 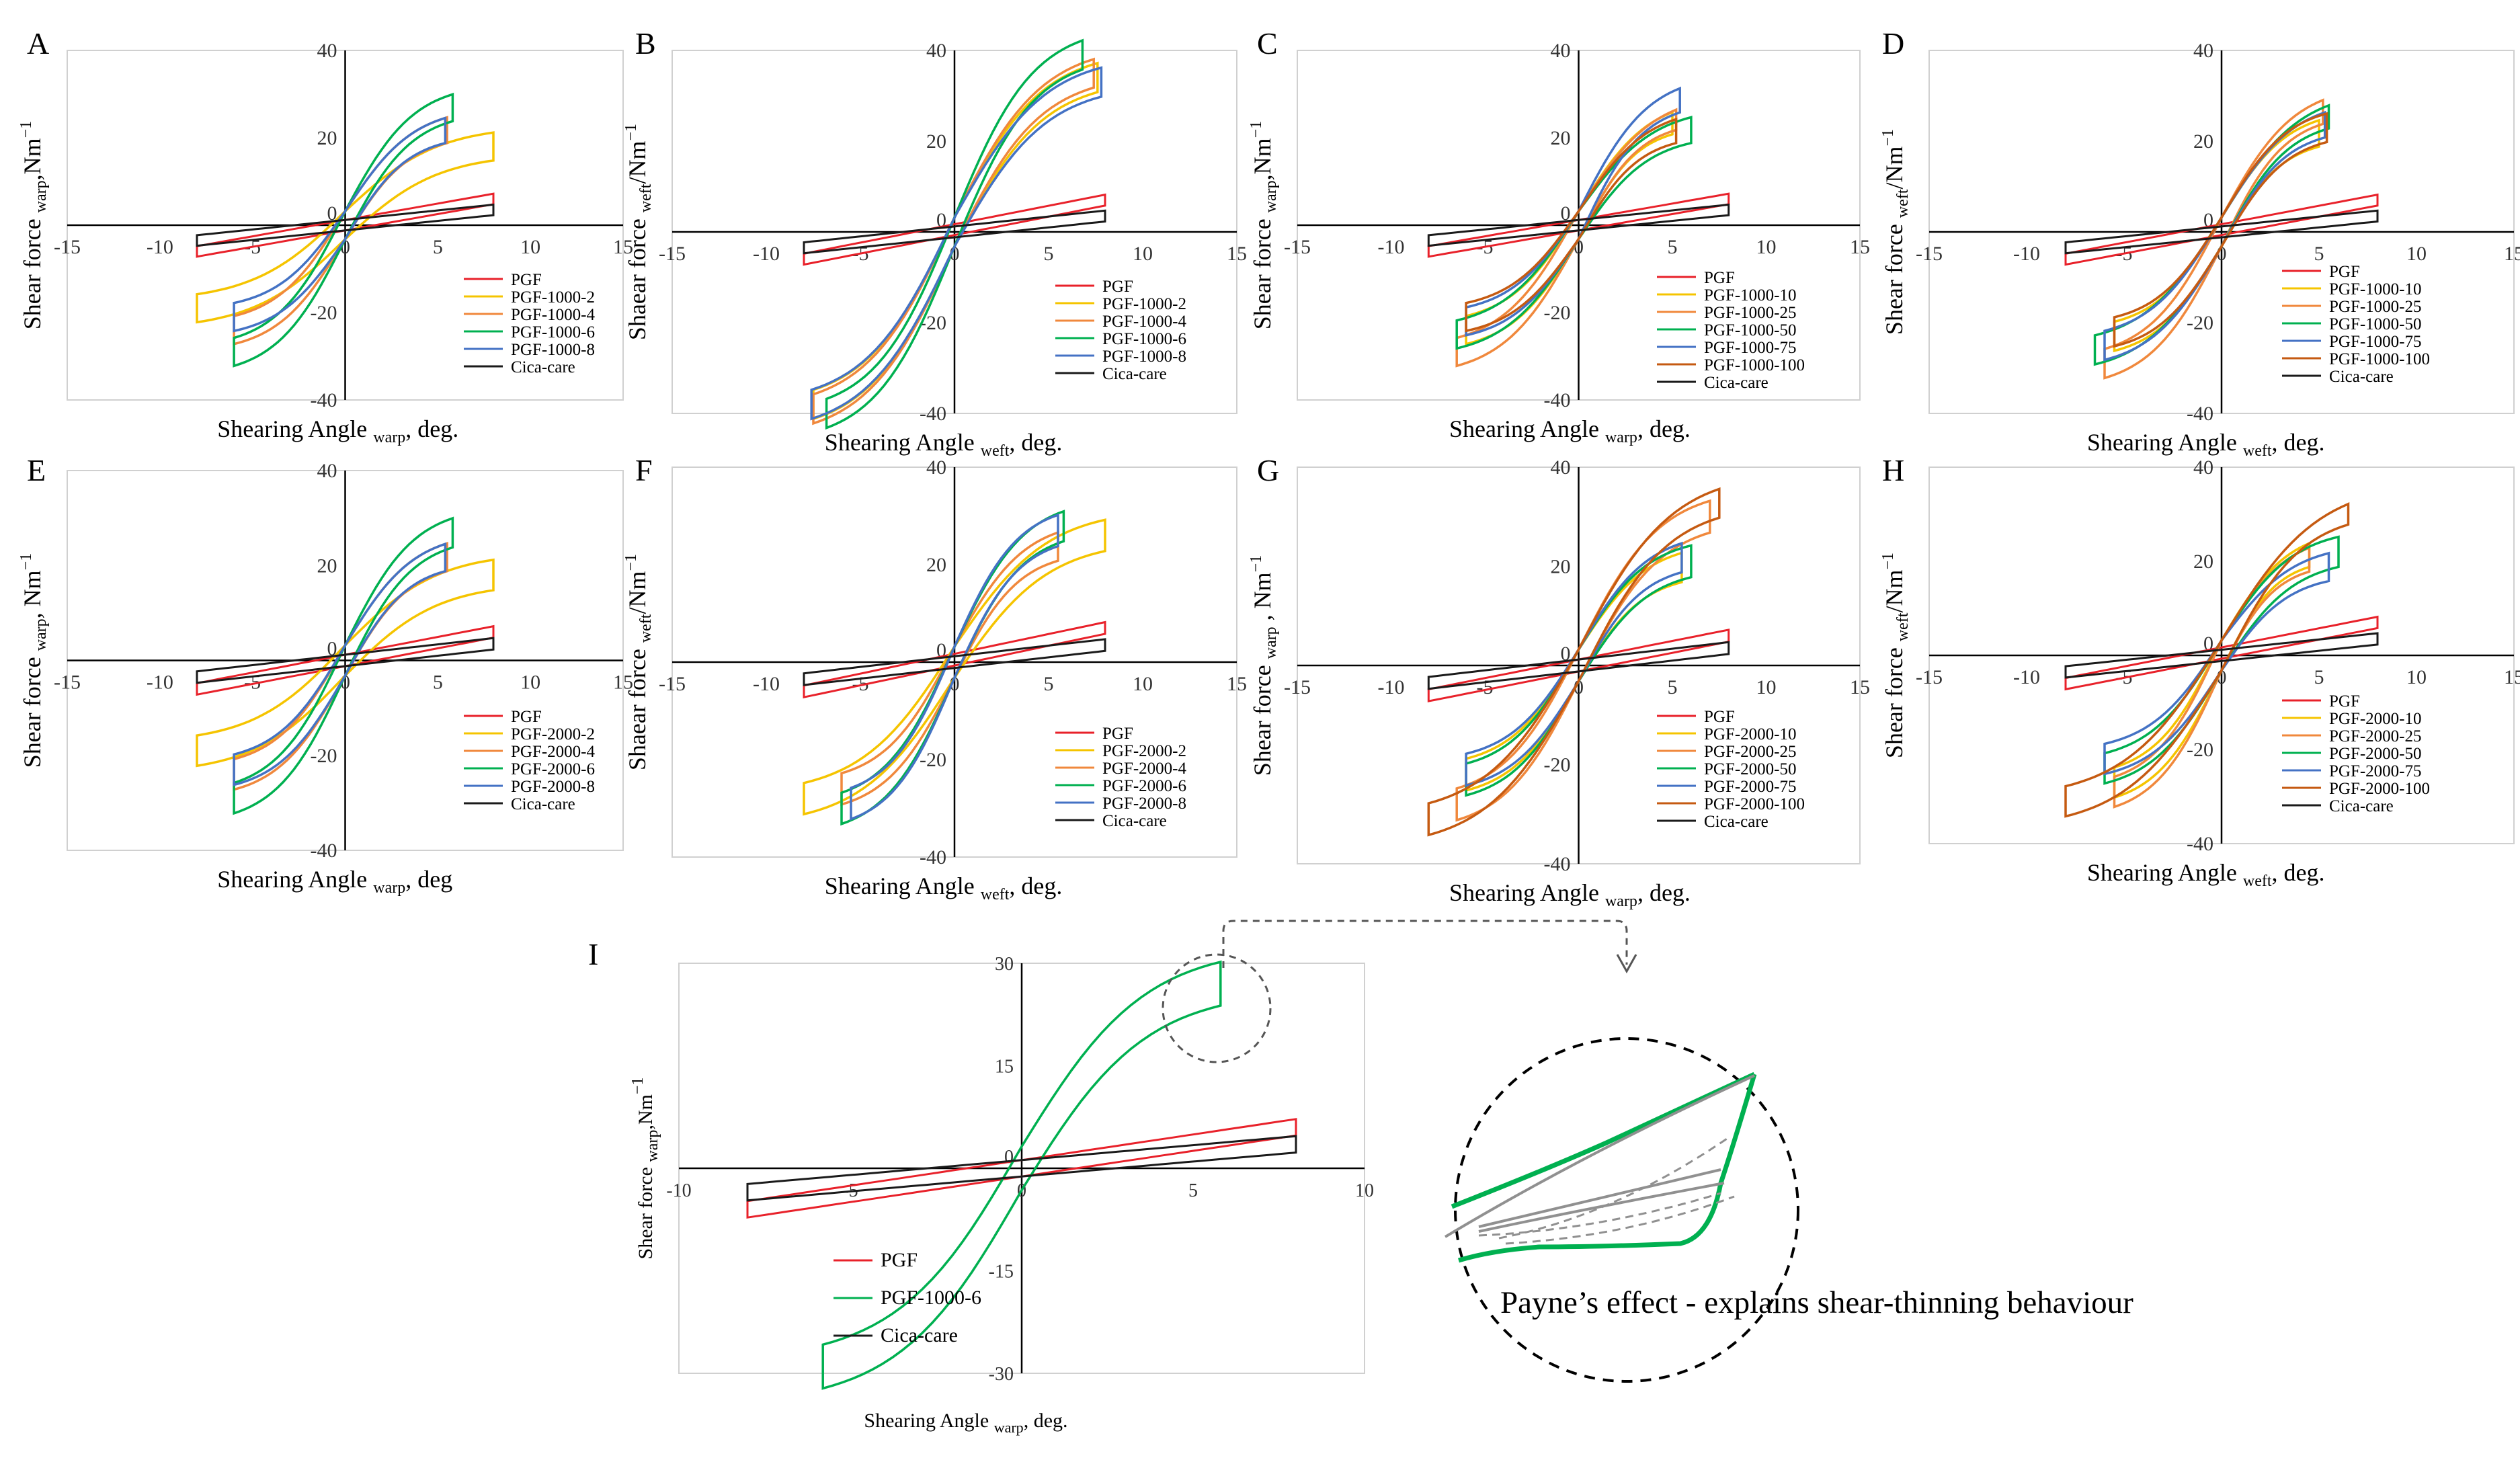 I want to click on panel-letter: B, so click(x=645, y=43).